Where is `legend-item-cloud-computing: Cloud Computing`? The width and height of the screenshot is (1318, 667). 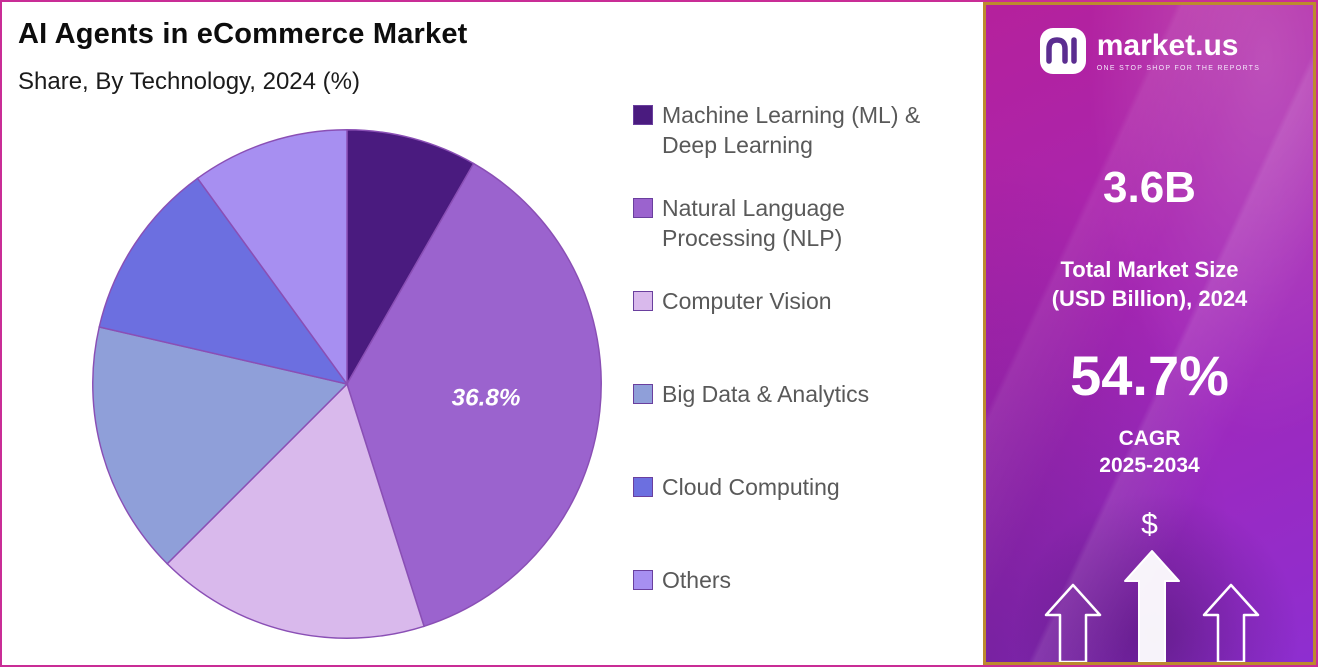
legend-item-cloud-computing: Cloud Computing is located at coordinates (798, 487).